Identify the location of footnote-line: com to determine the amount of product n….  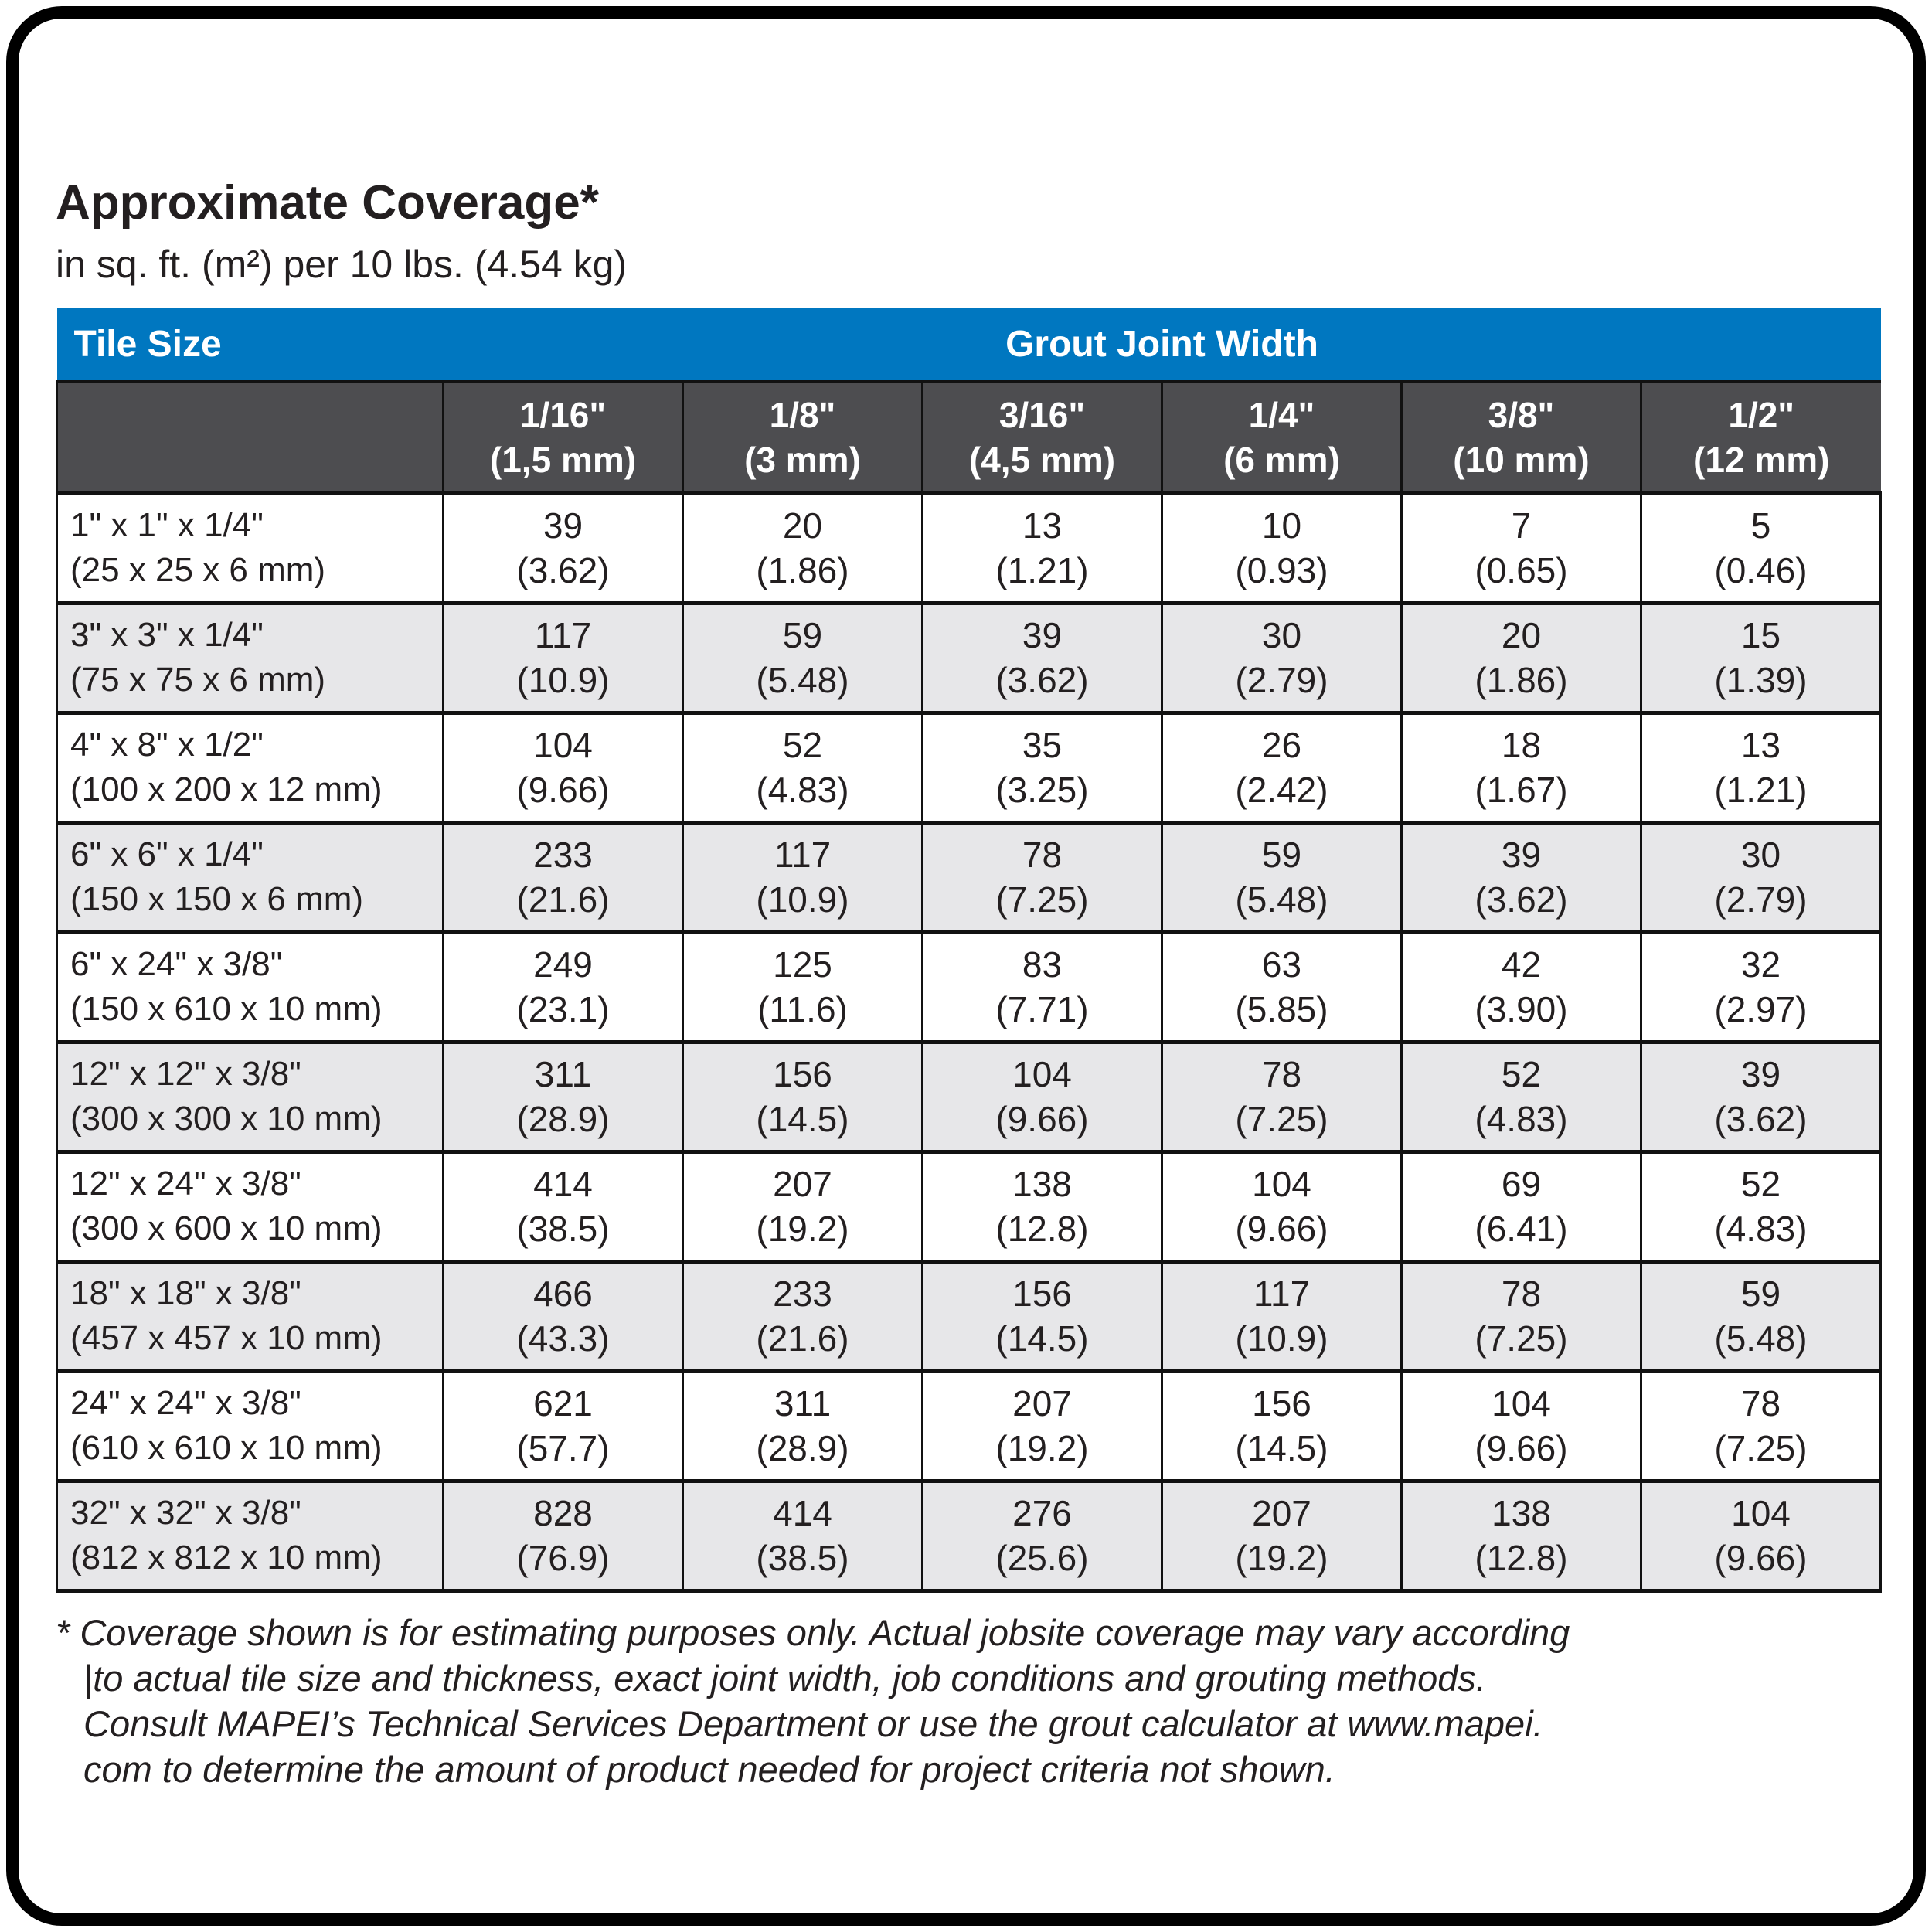
(709, 1769).